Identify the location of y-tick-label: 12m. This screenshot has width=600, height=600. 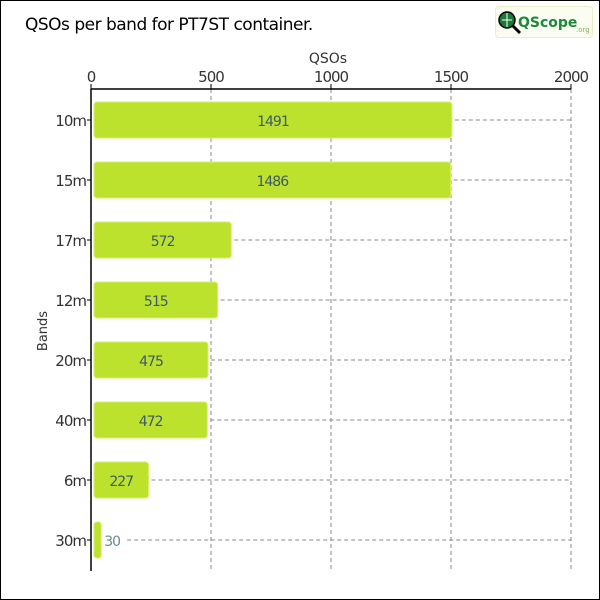
(70, 301).